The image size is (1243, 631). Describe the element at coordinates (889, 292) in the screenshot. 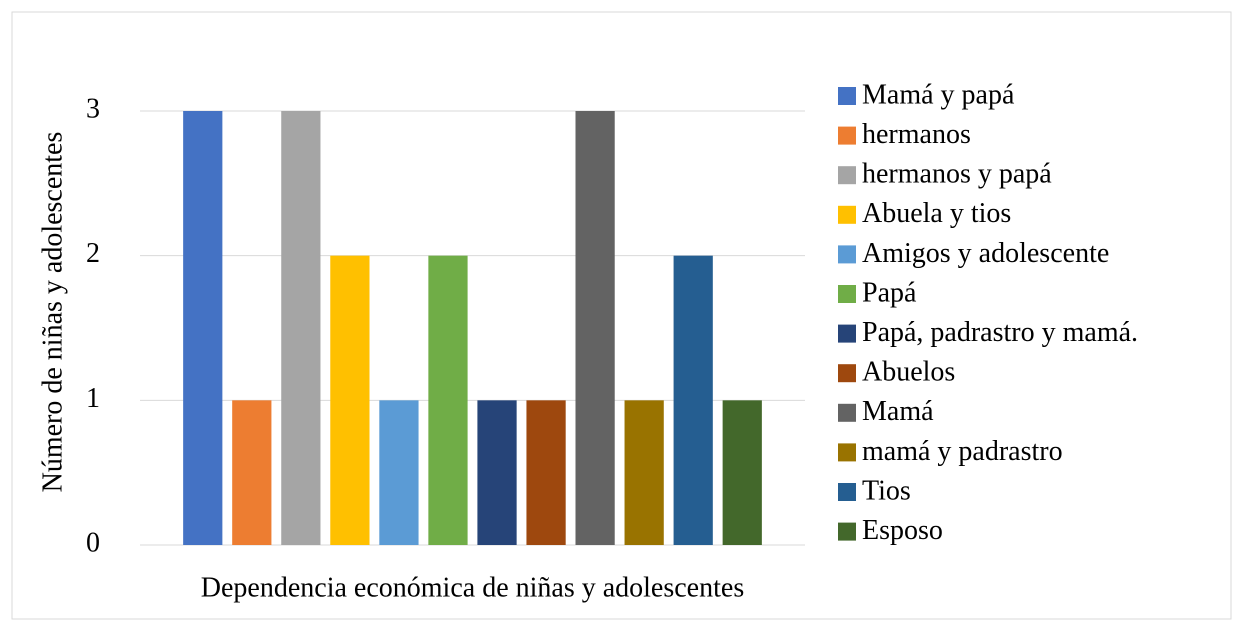

I see `legend-label: Papá` at that location.